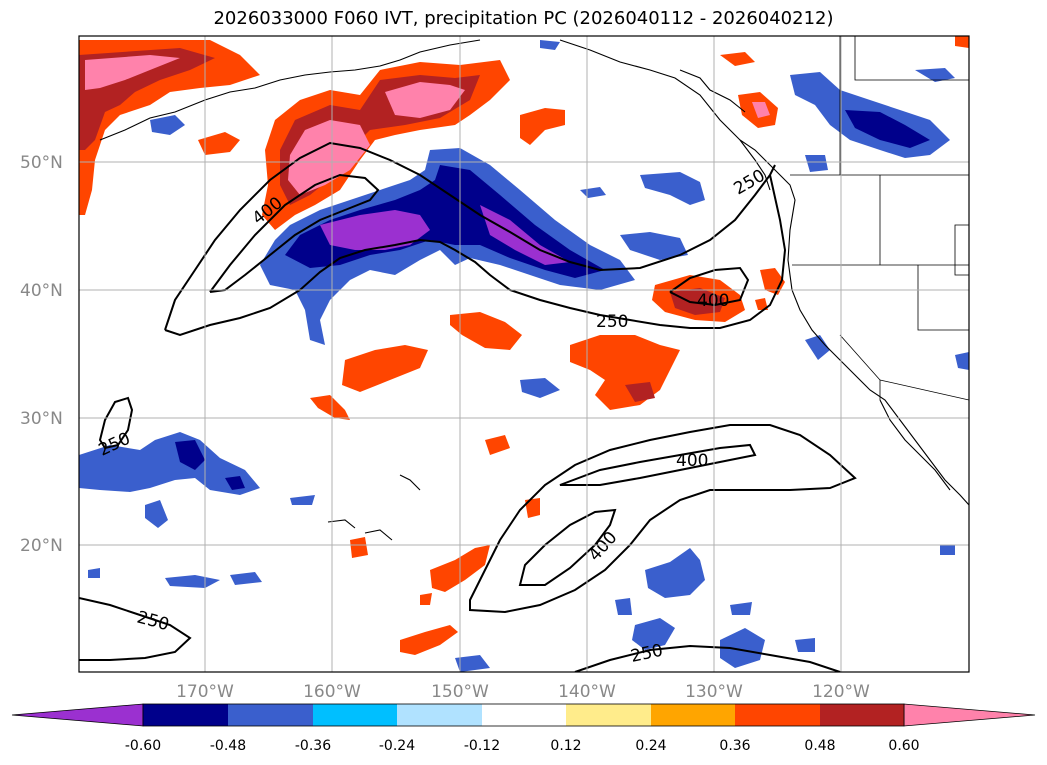  I want to click on precip-warm-n3-pink, so click(761, 110).